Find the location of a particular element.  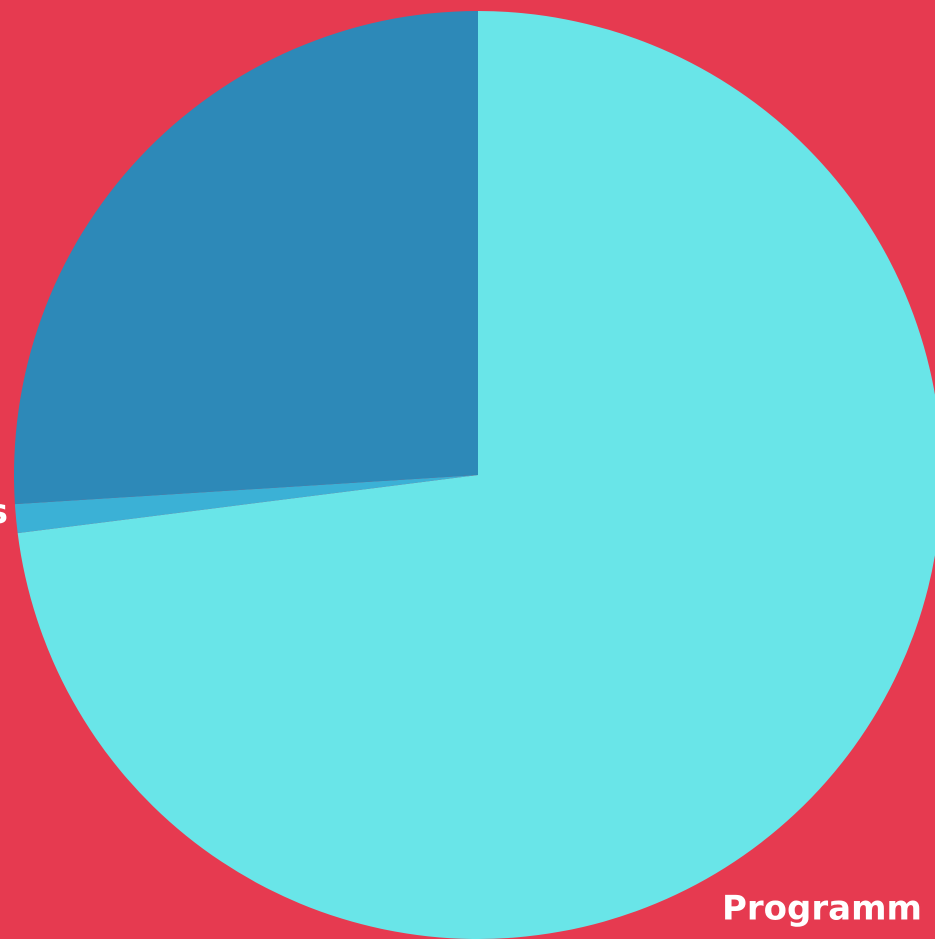

slice-label: Programm is located at coordinates (822, 909).